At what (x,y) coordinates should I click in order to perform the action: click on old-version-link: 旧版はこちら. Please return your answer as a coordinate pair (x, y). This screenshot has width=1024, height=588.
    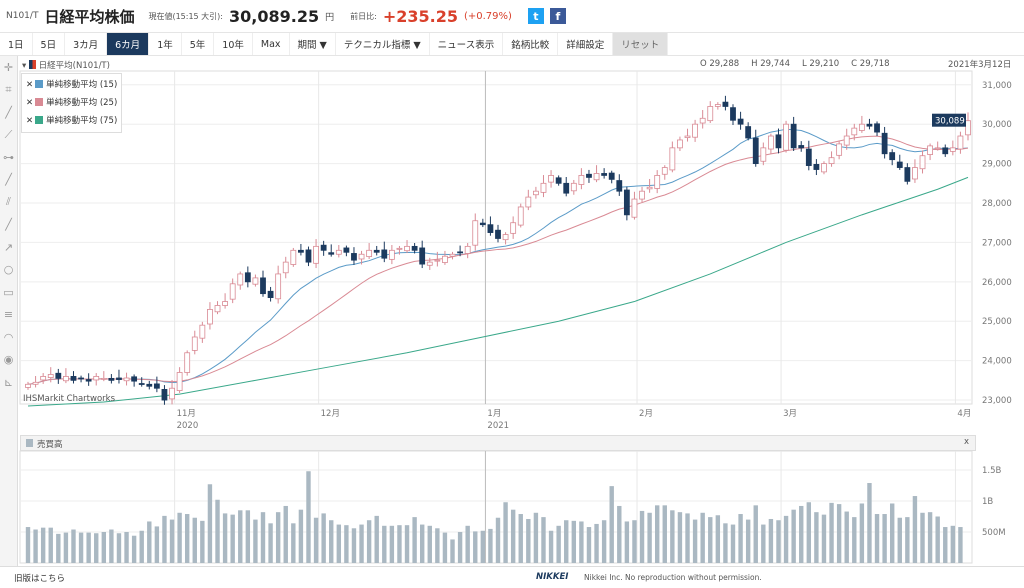
    Looking at the image, I should click on (40, 579).